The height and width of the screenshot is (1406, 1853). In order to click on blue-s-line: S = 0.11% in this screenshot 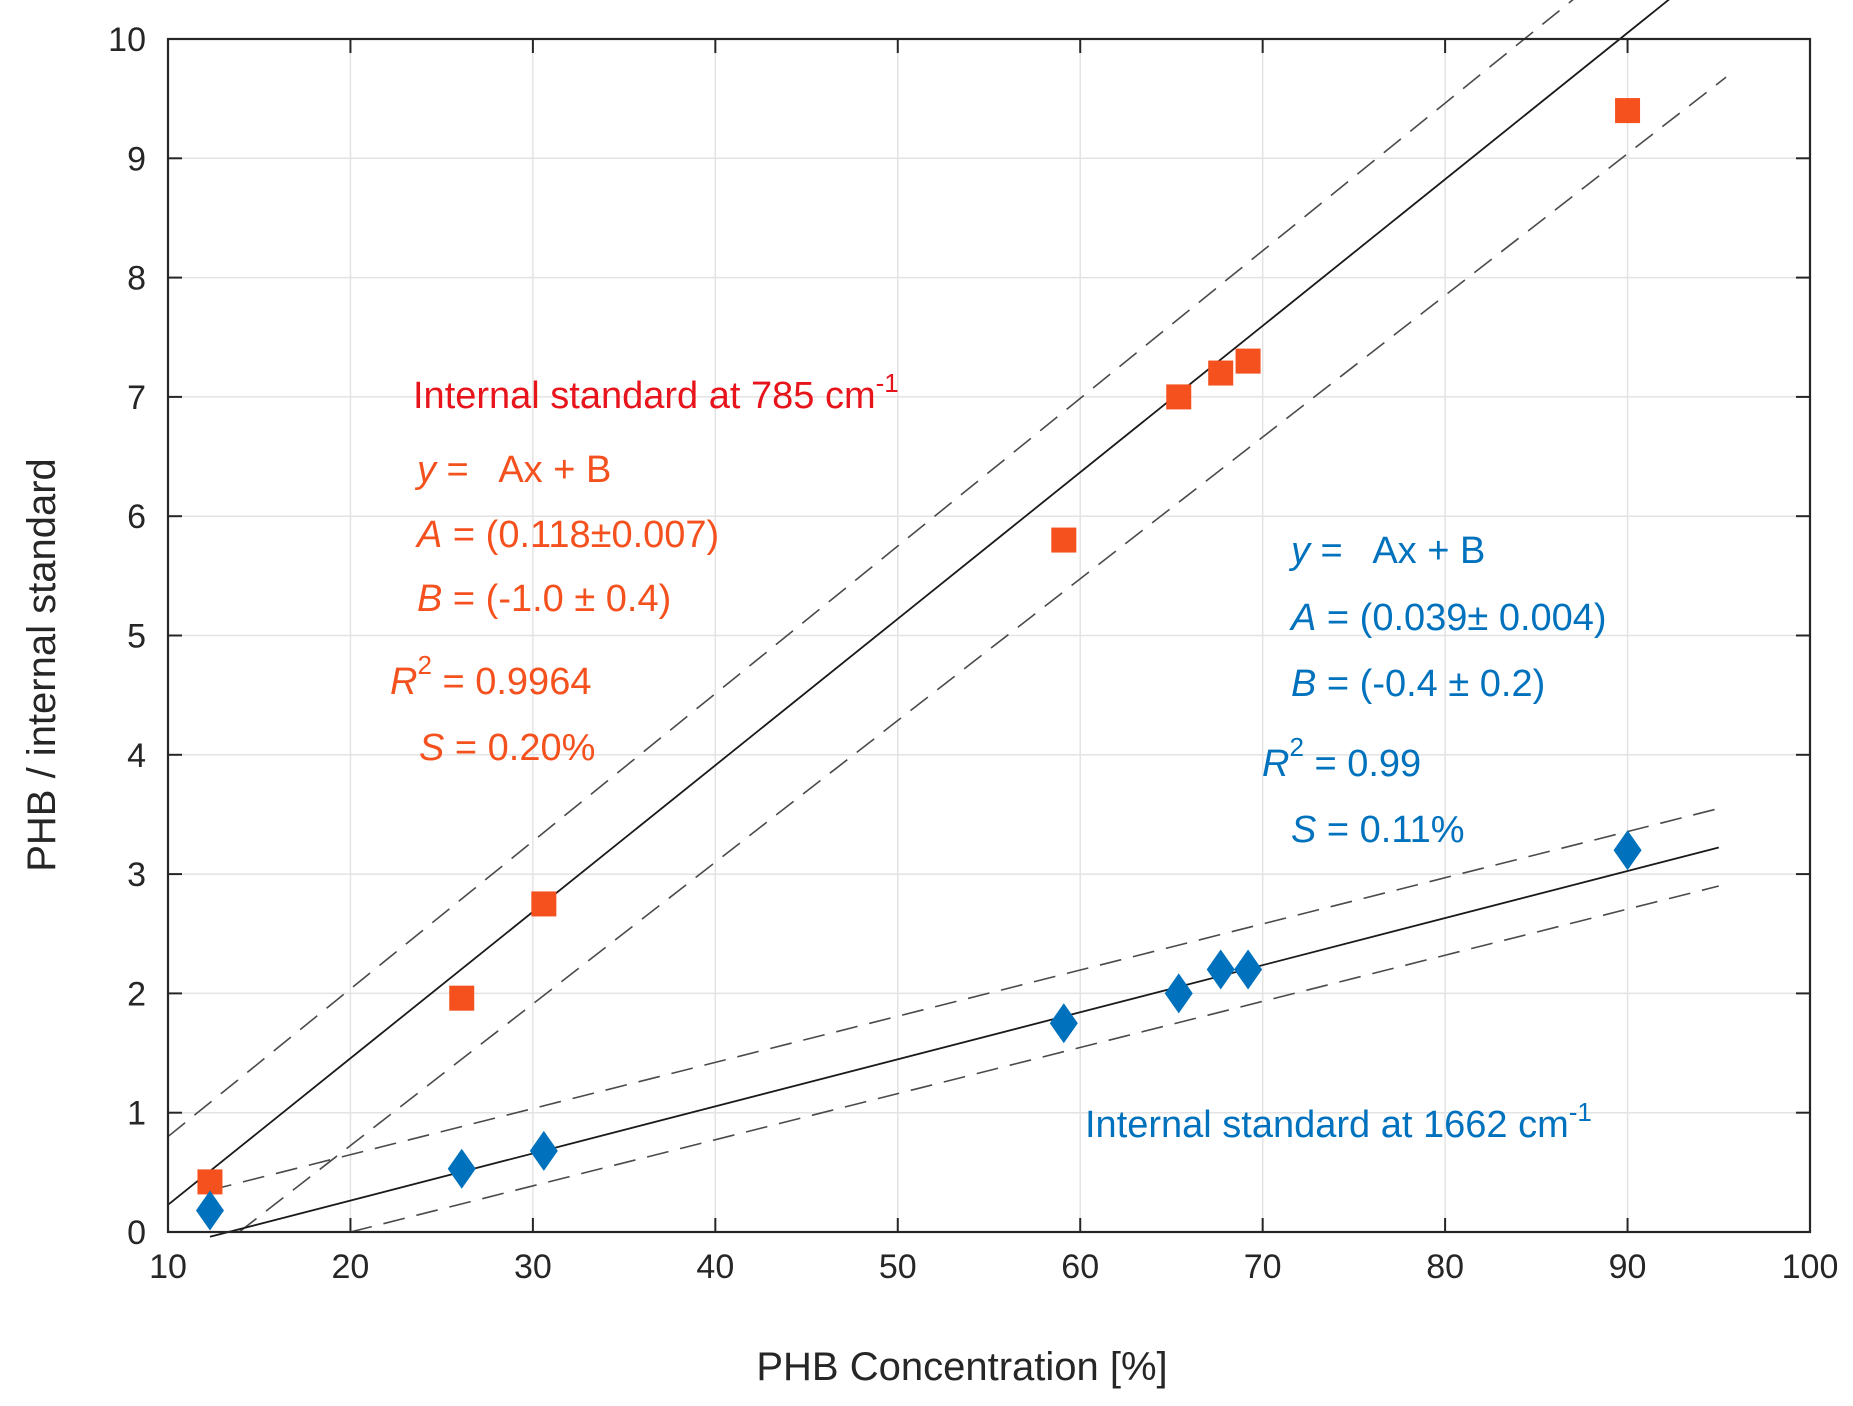, I will do `click(1378, 830)`.